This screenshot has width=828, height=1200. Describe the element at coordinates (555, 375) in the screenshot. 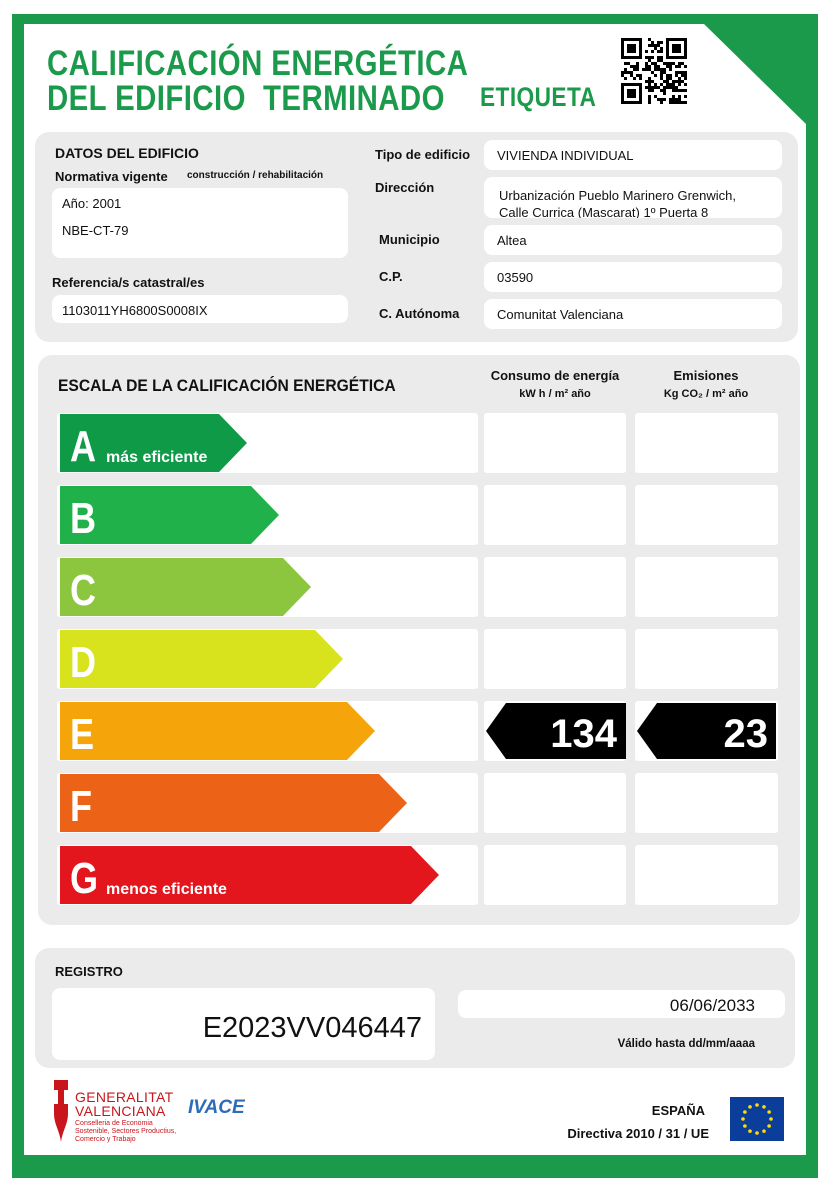

I see `column-header: Consumo de energía` at that location.